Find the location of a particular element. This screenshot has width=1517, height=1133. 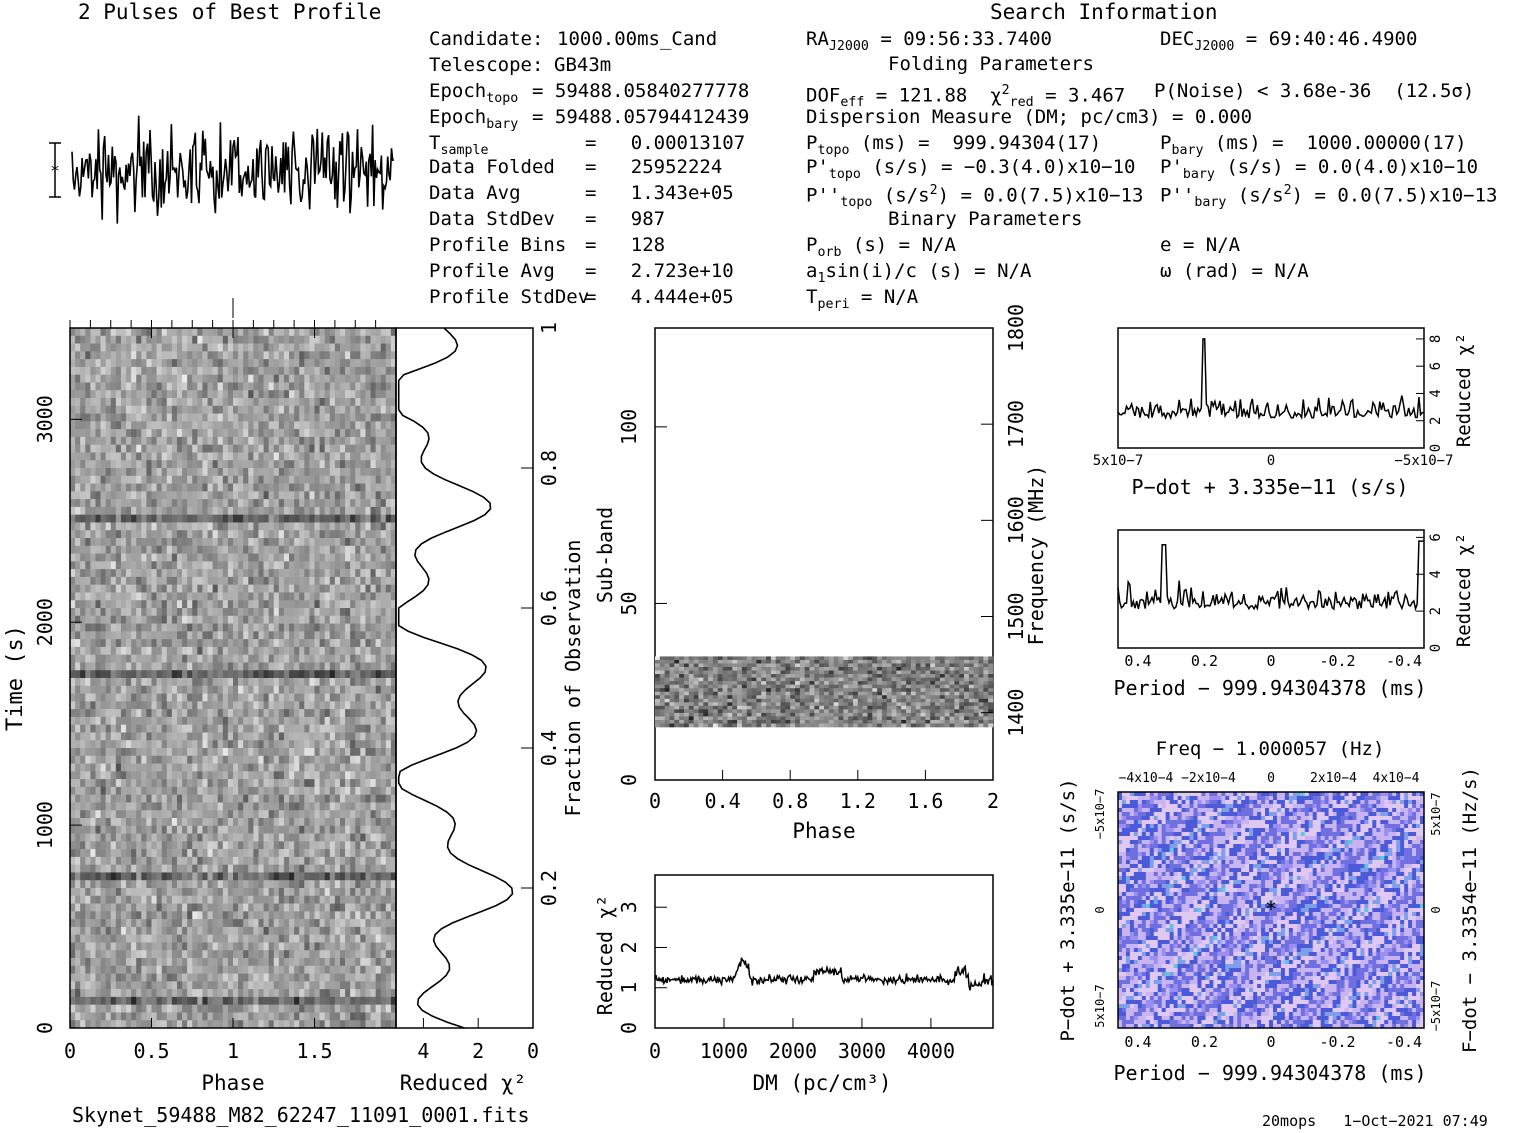

pdbary-line: P'bary (s/s) = 0.0(4.0)x10−10 is located at coordinates (1319, 169).